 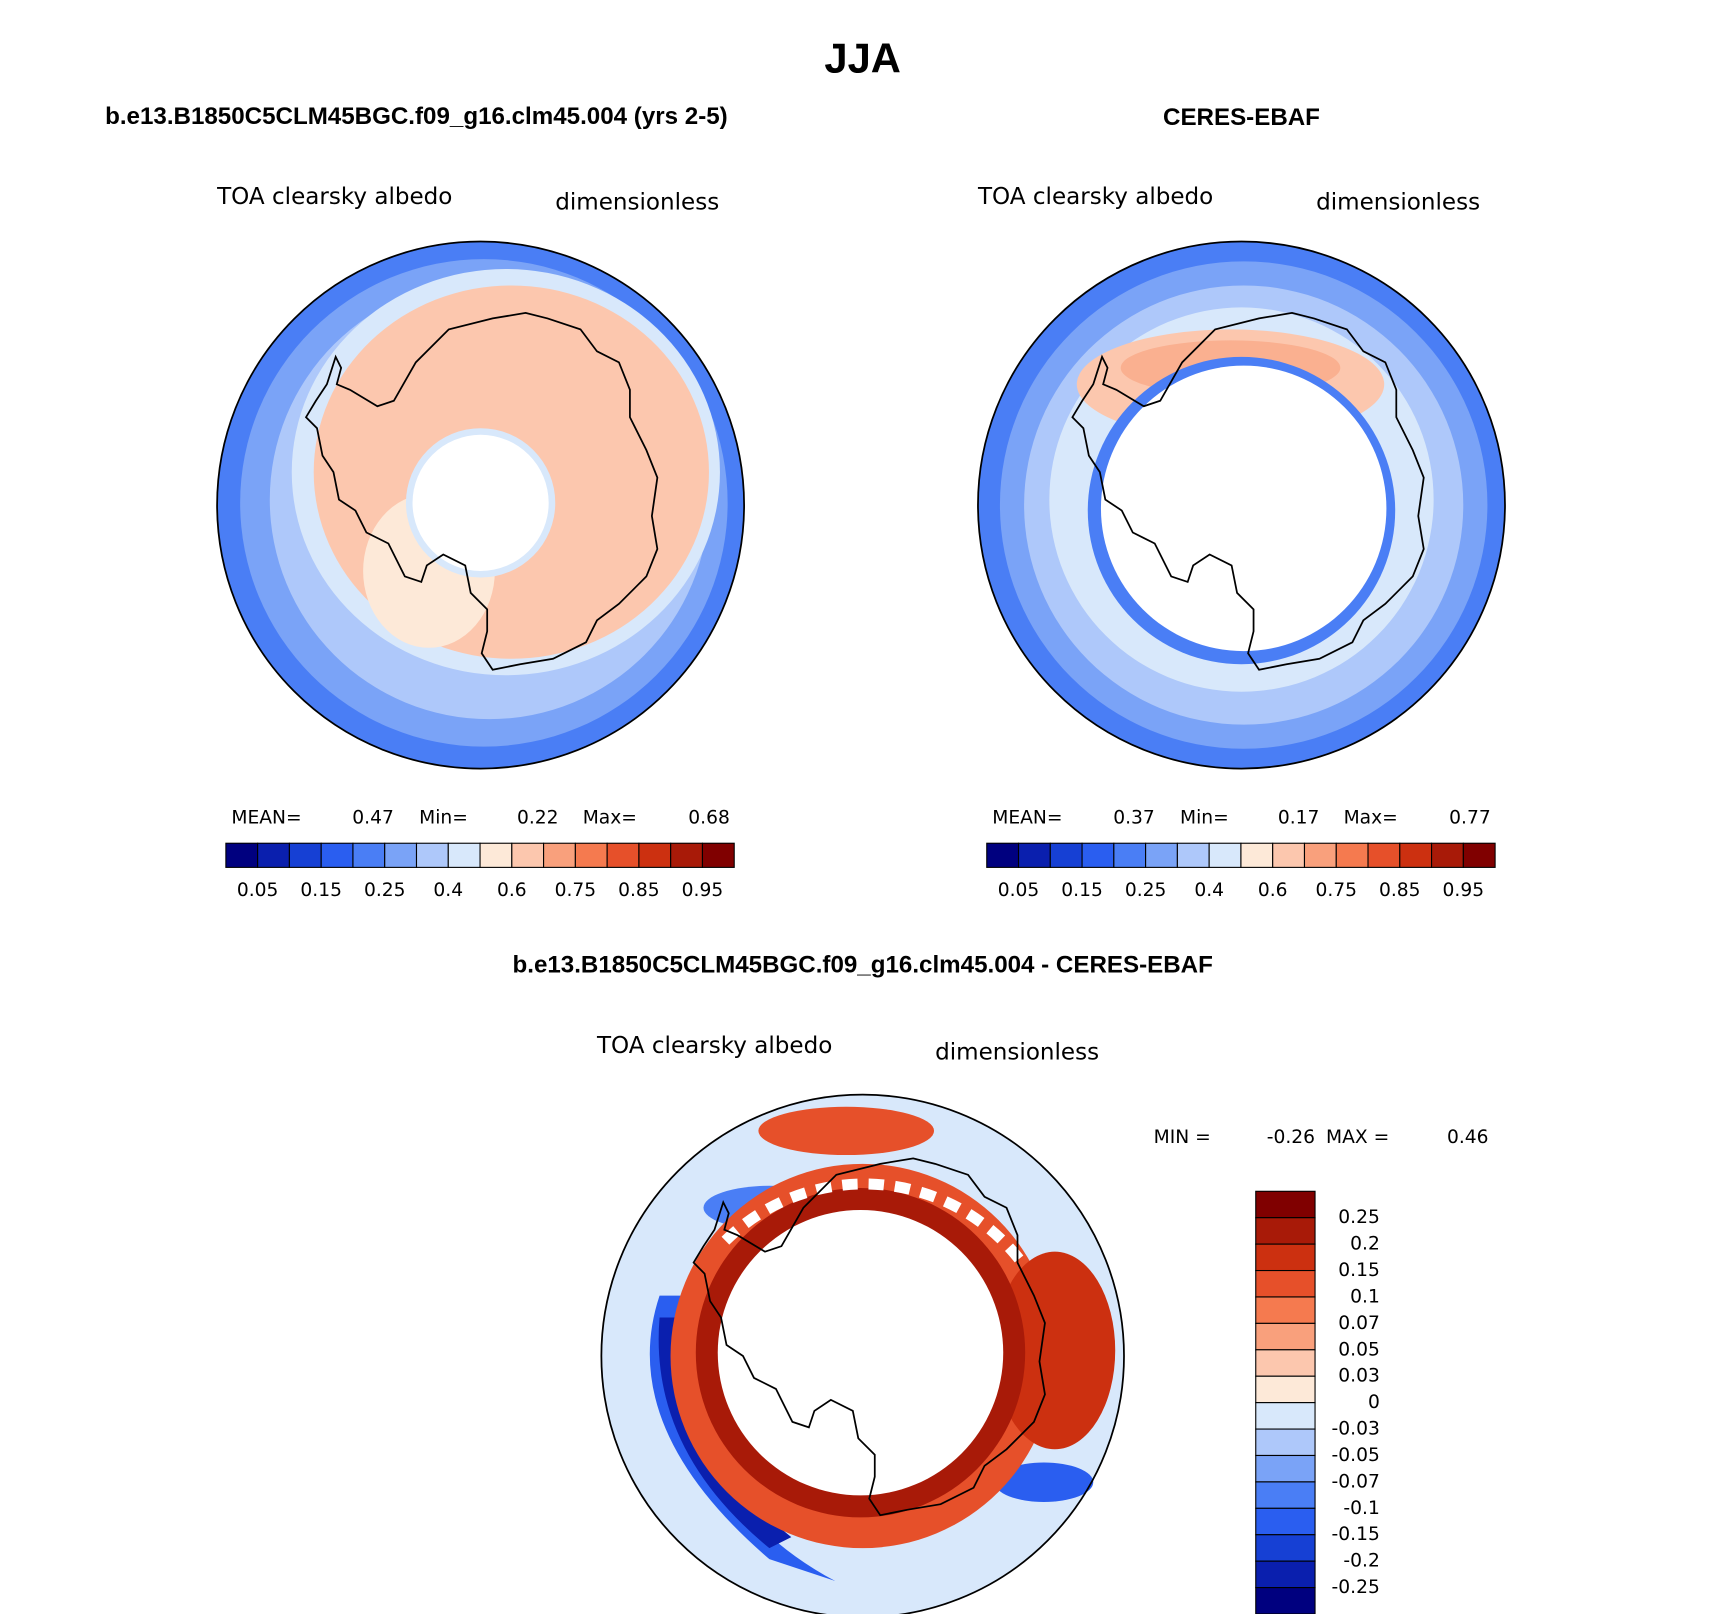 I want to click on map-difference, so click(x=862, y=1353).